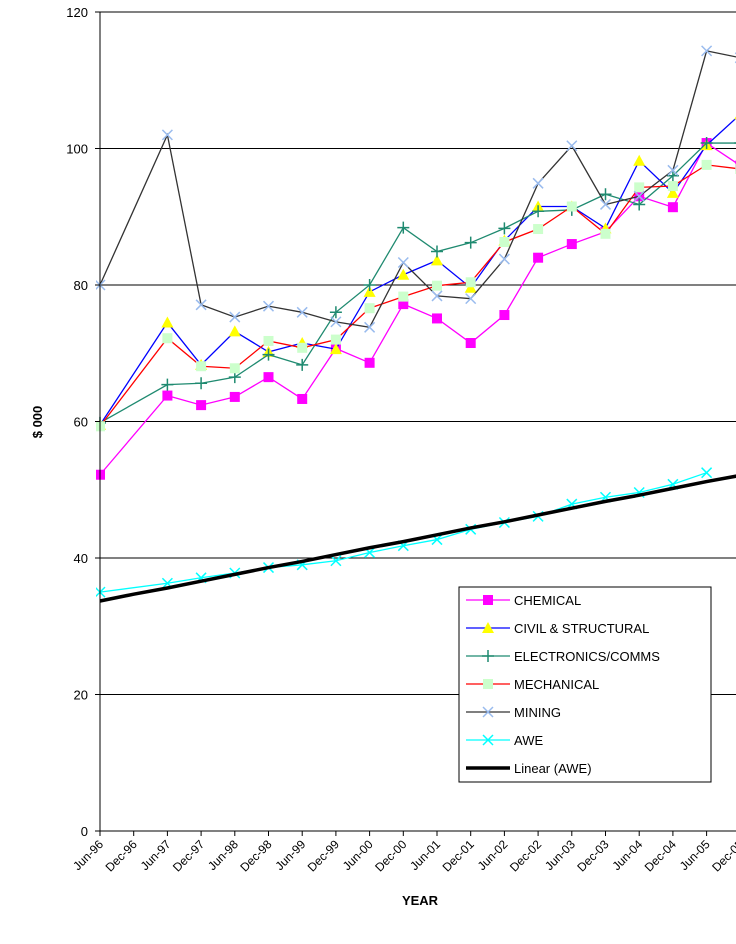 This screenshot has height=944, width=736. I want to click on x-tick-label: Jun-97, so click(156, 855).